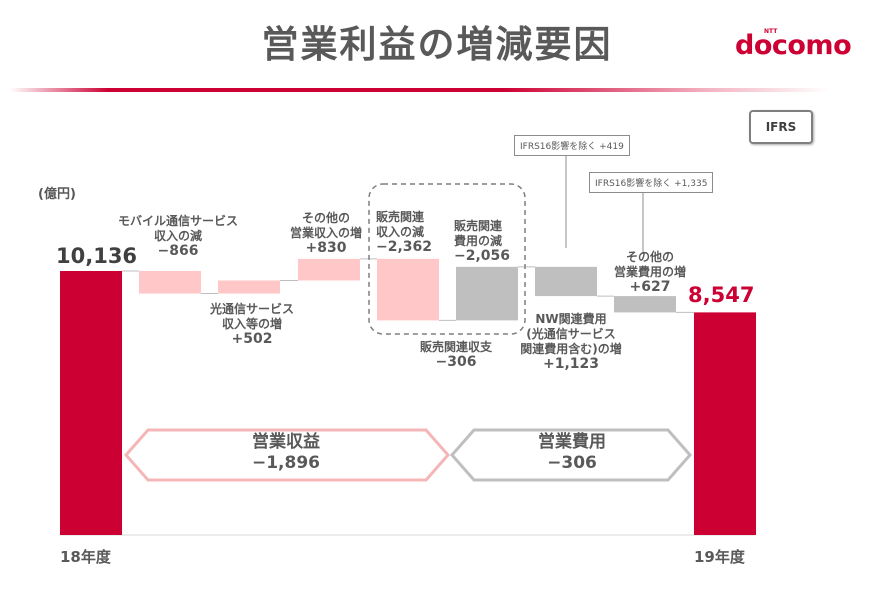  Describe the element at coordinates (57, 194) in the screenshot. I see `unit-label: (億円)` at that location.